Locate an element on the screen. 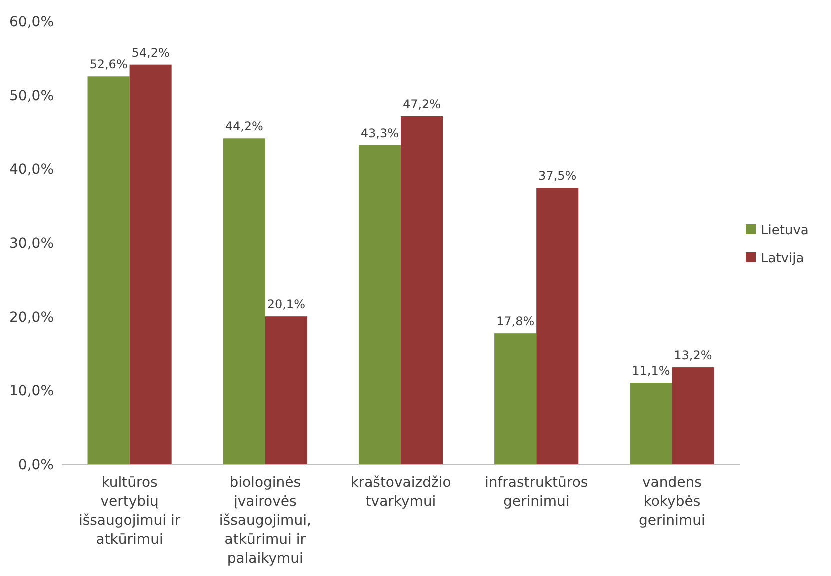 This screenshot has width=831, height=576. legend-label: Latvija is located at coordinates (782, 259).